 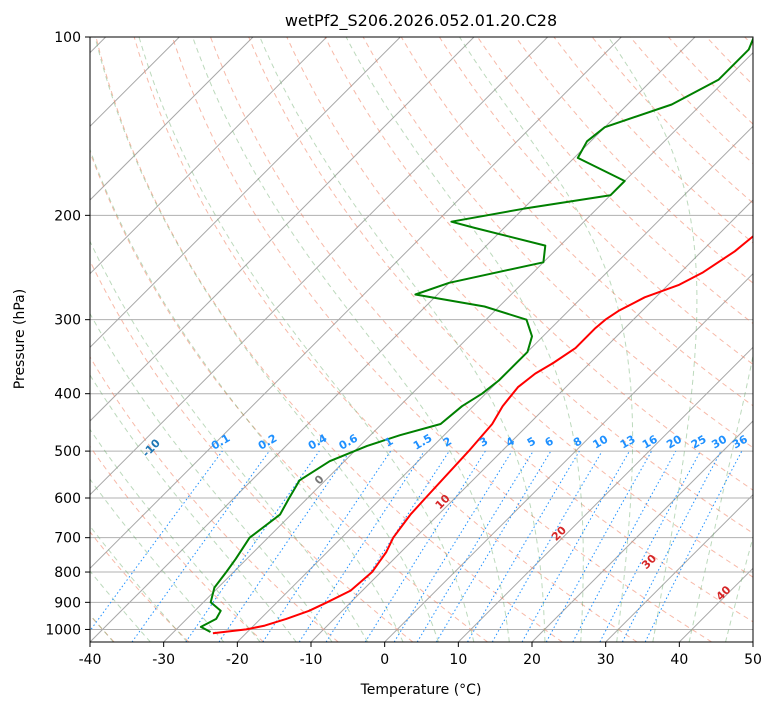 What do you see at coordinates (532, 660) in the screenshot?
I see `x-tick-label: 20` at bounding box center [532, 660].